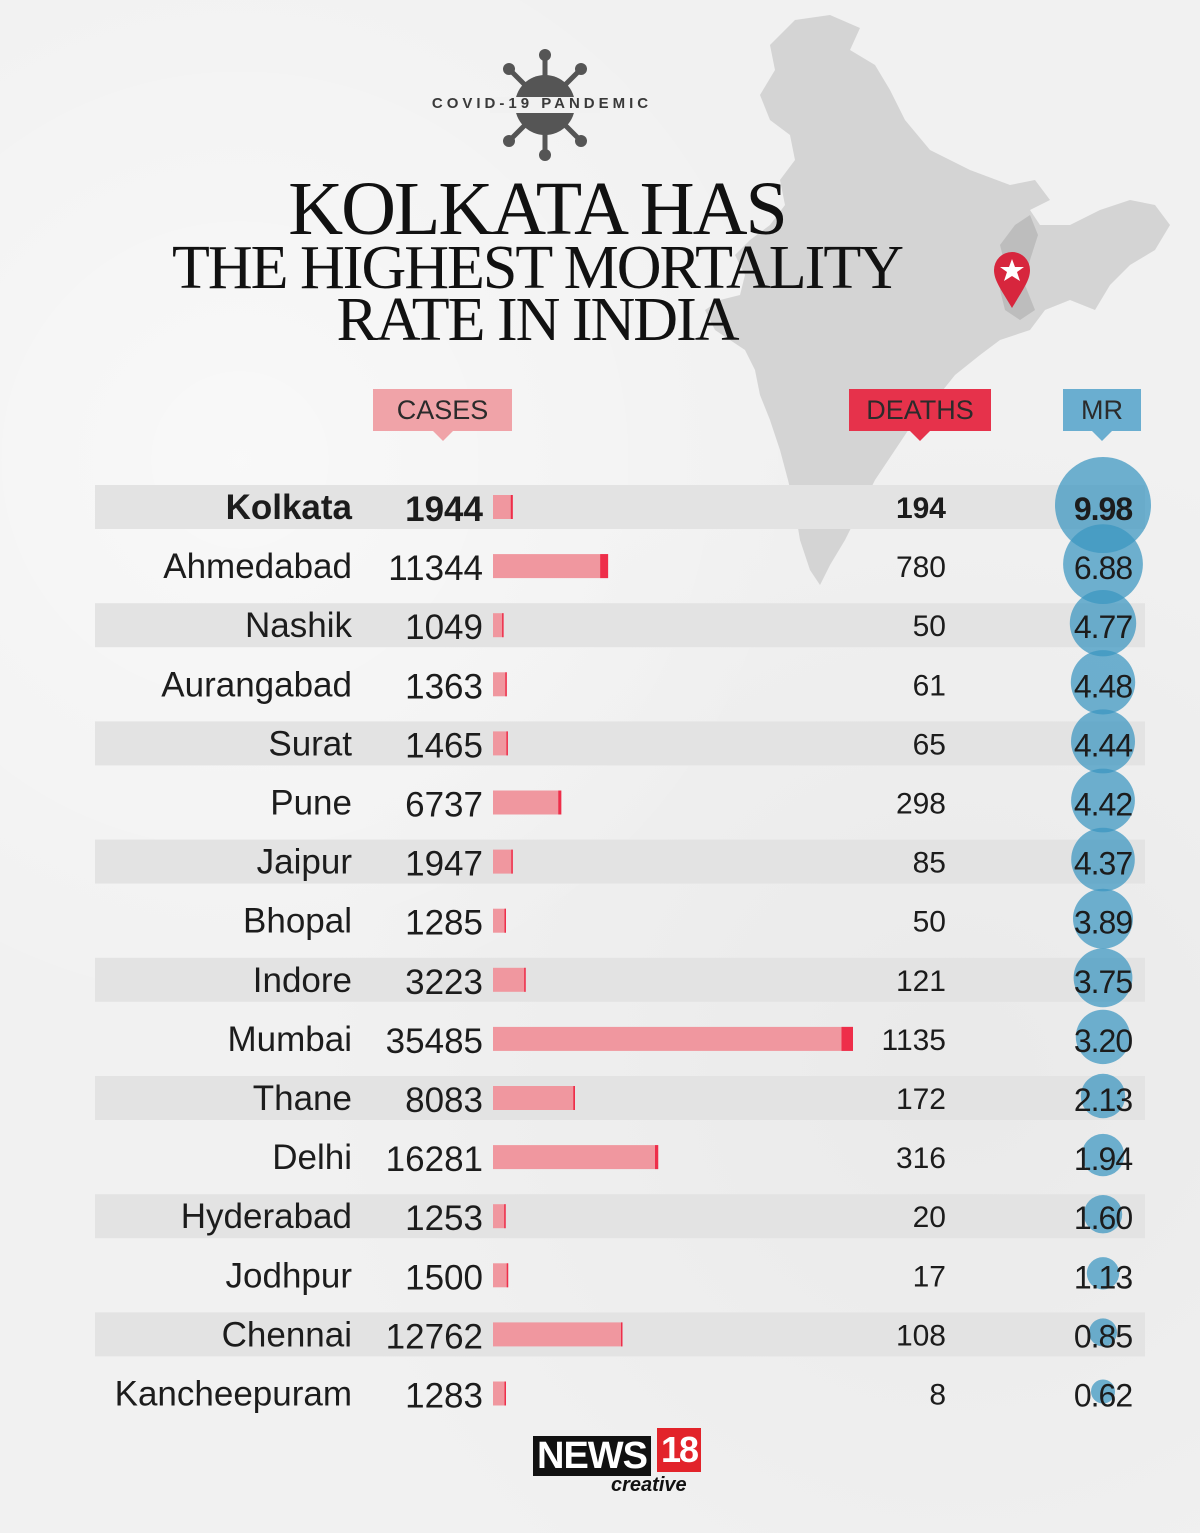 The width and height of the screenshot is (1200, 1533). Describe the element at coordinates (937, 1395) in the screenshot. I see `deaths-value: 8` at that location.